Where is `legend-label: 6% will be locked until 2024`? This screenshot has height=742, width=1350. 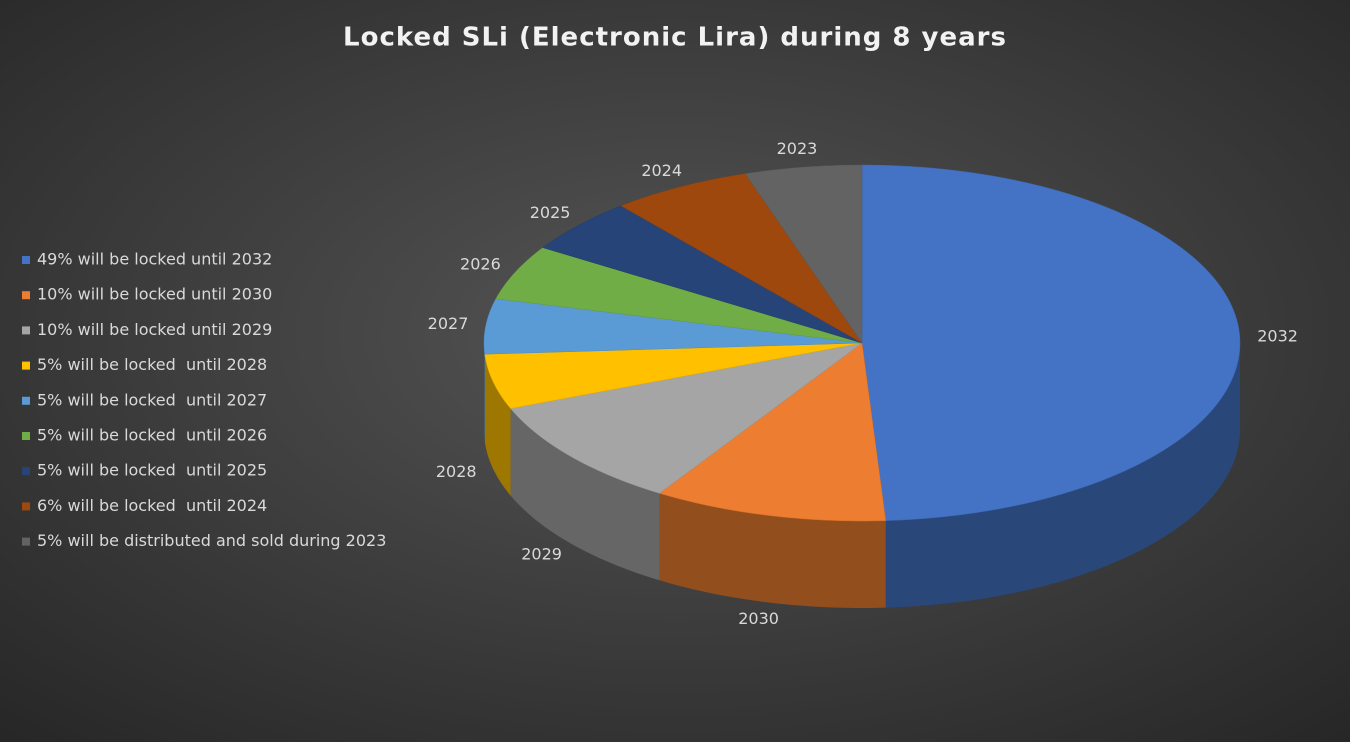 legend-label: 6% will be locked until 2024 is located at coordinates (152, 505).